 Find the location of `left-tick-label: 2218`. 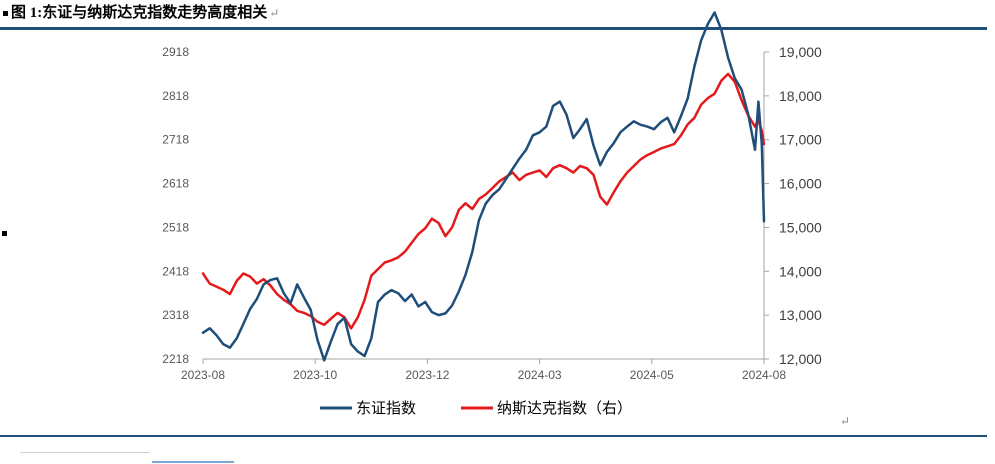

left-tick-label: 2218 is located at coordinates (175, 359).